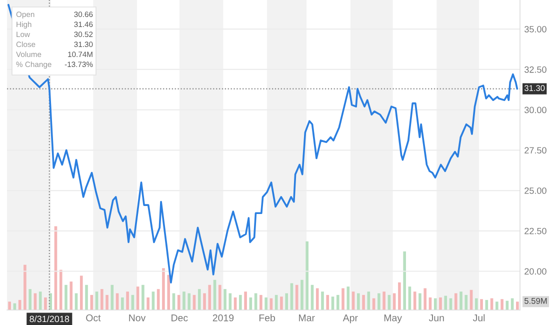 The image size is (554, 325). I want to click on y-tick-label: 35.00, so click(535, 29).